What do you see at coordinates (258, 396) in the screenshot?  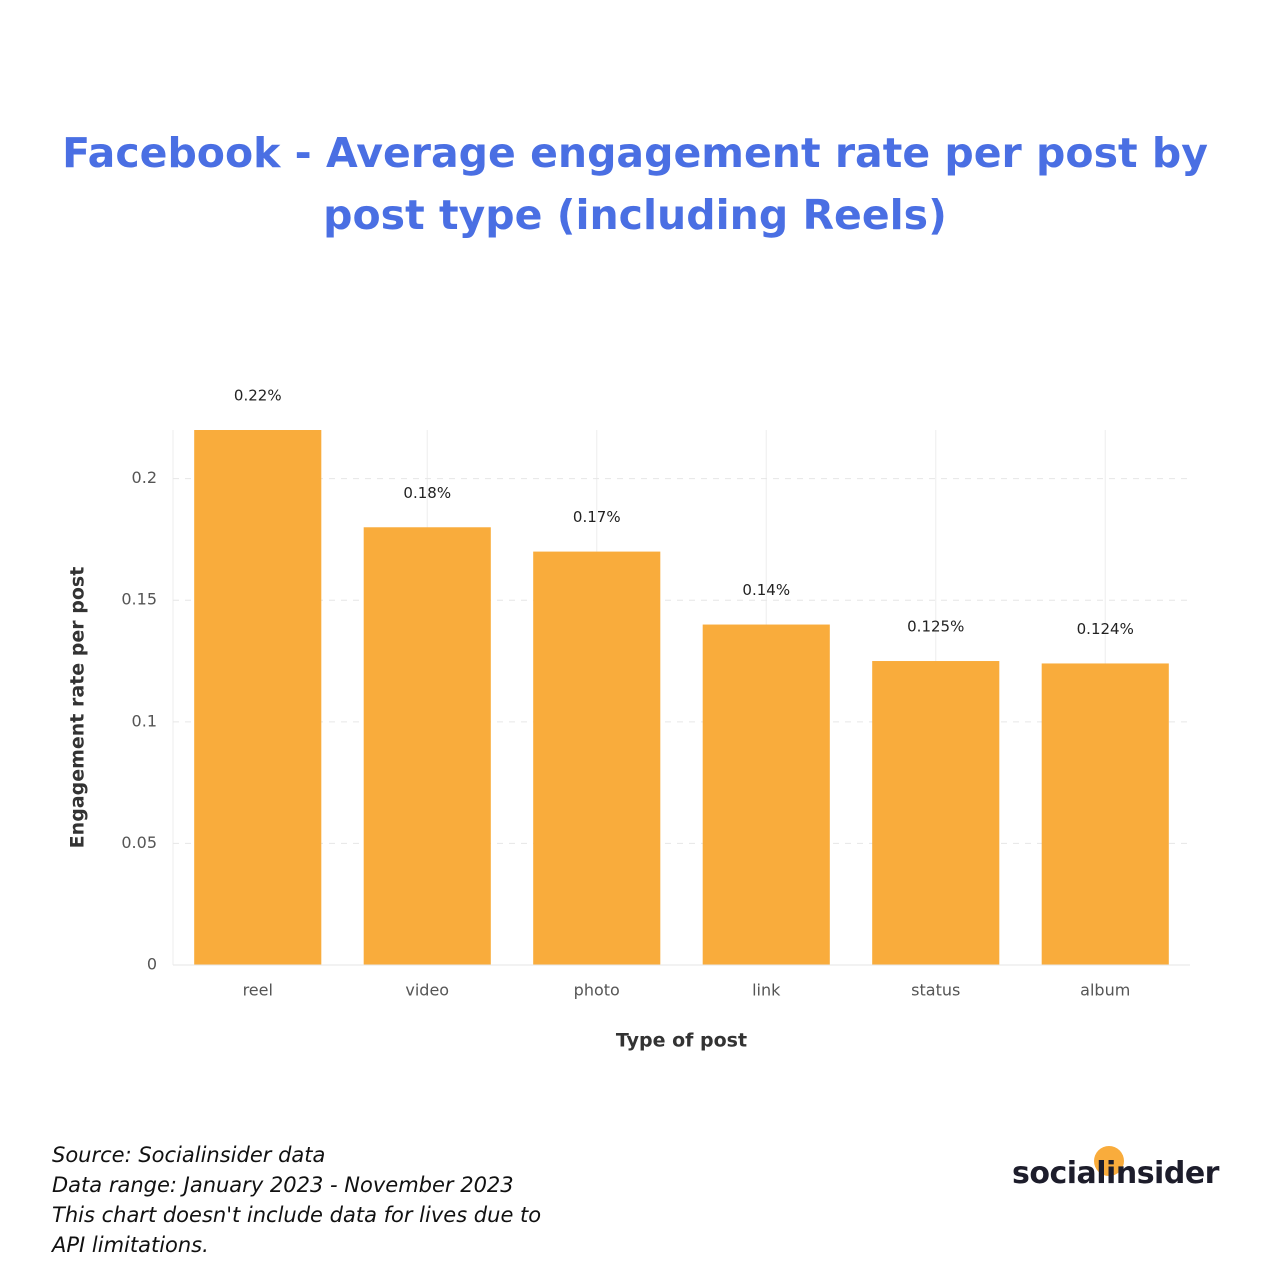 I see `value-label: 0.22%` at bounding box center [258, 396].